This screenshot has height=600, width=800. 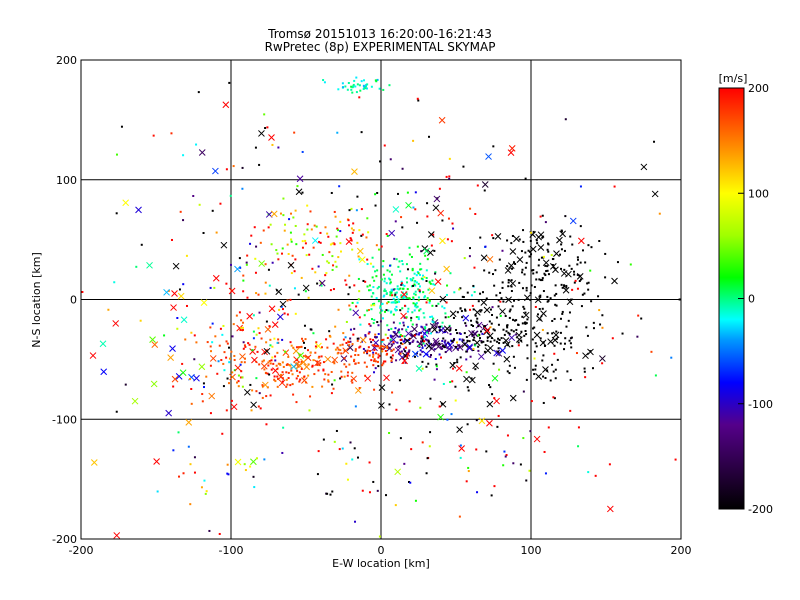 I want to click on colorbar-tick-label: 0, so click(x=751, y=299).